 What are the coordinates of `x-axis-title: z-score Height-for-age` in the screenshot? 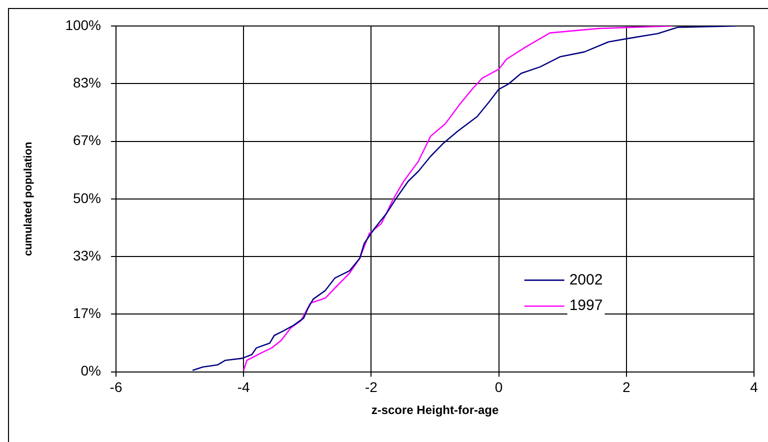 It's located at (435, 410).